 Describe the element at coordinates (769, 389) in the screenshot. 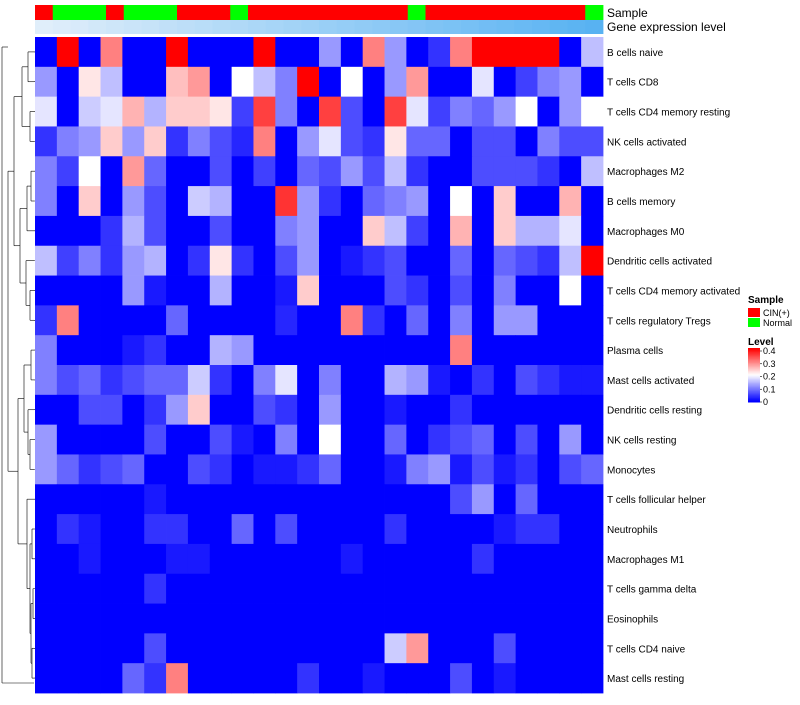

I see `level-legend-tick-label: 0.1` at that location.